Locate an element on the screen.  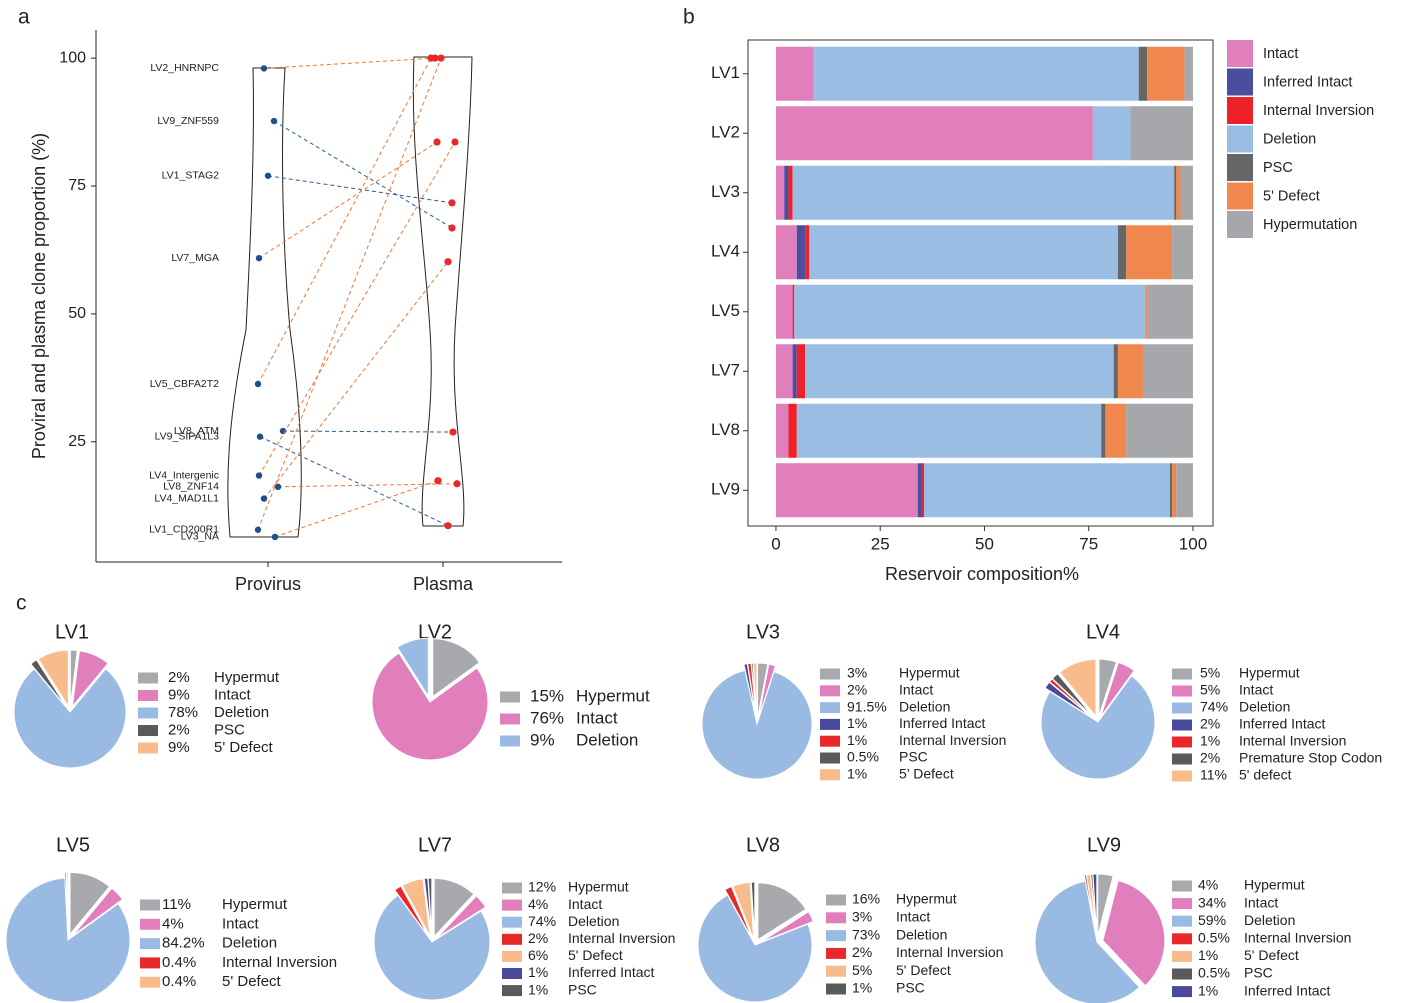
legend-label: 5’ Defect is located at coordinates (926, 774).